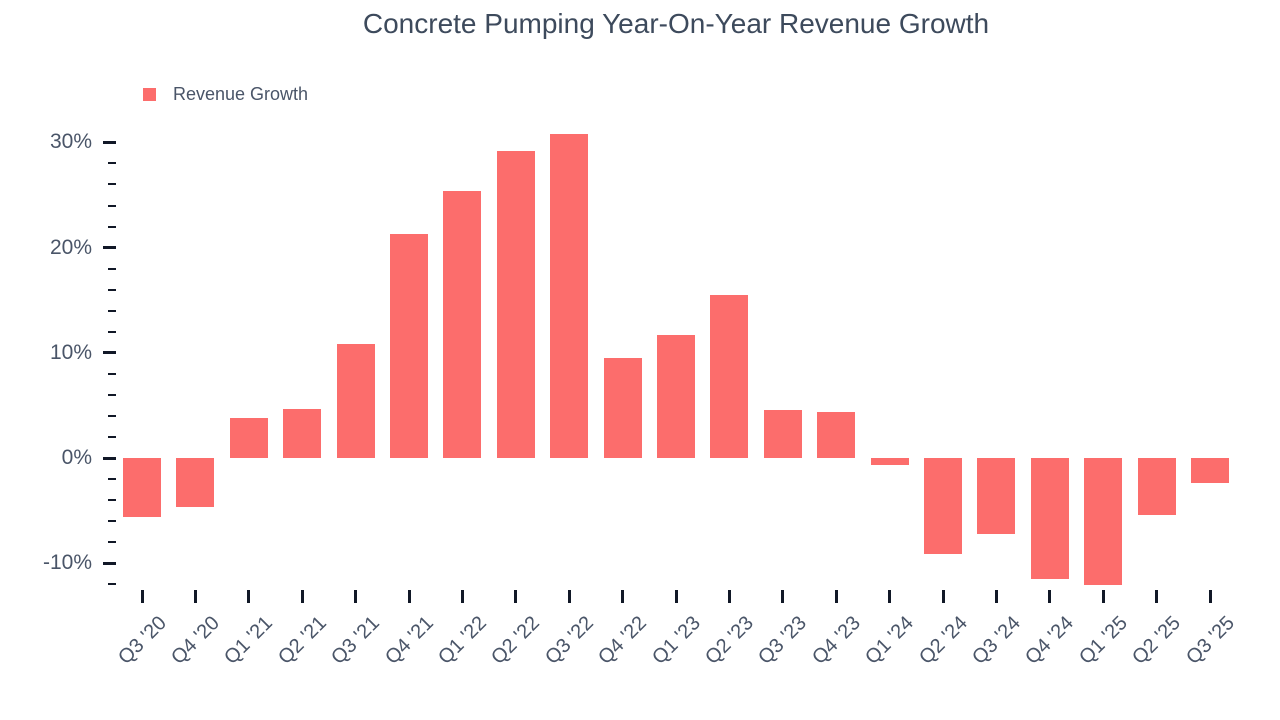  I want to click on x-axis-label: Q3 '20, so click(142, 640).